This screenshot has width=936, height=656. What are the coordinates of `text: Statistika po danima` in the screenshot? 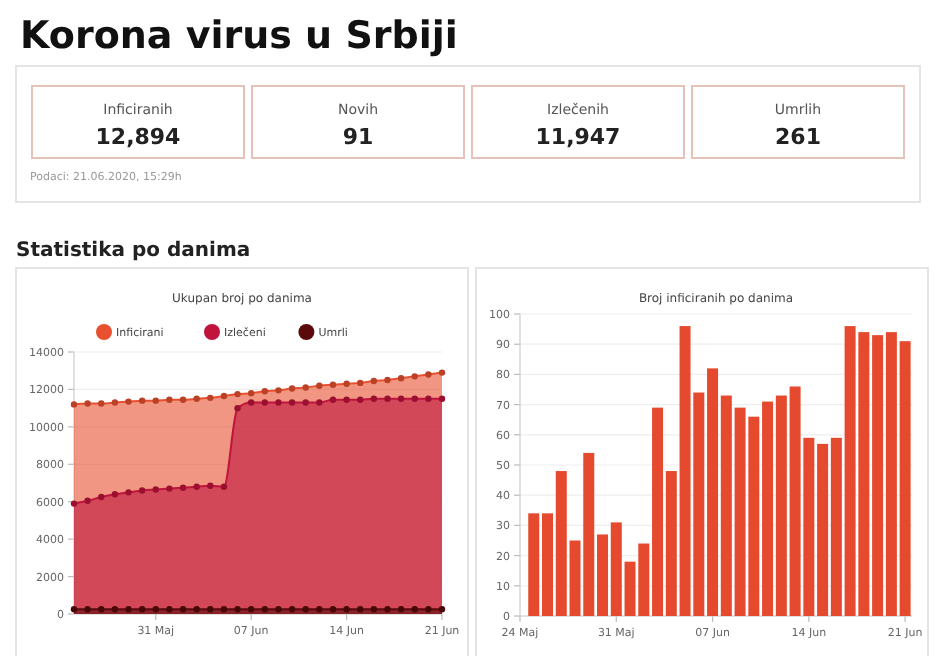 It's located at (133, 251).